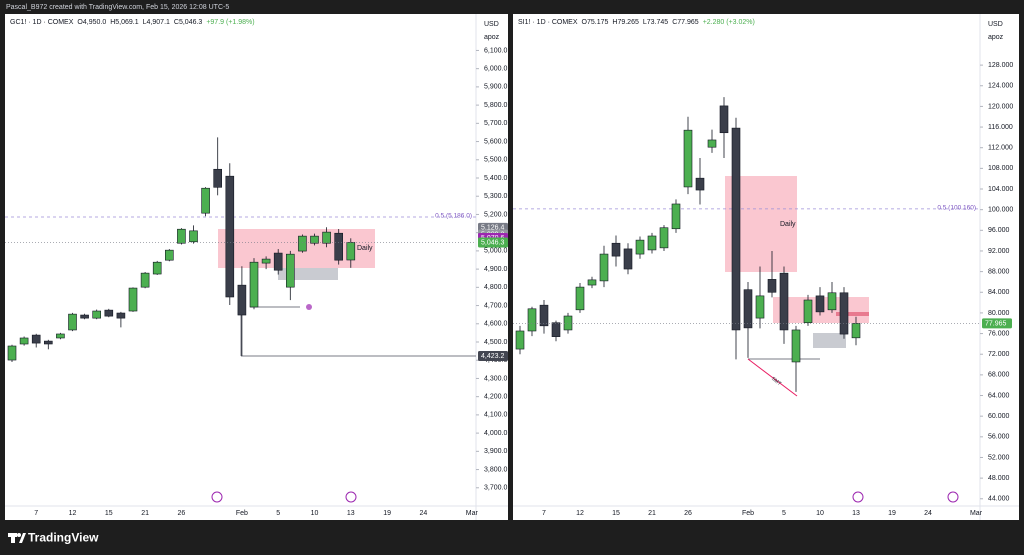 The width and height of the screenshot is (1024, 555). I want to click on footer-brand: TradingView, so click(63, 538).